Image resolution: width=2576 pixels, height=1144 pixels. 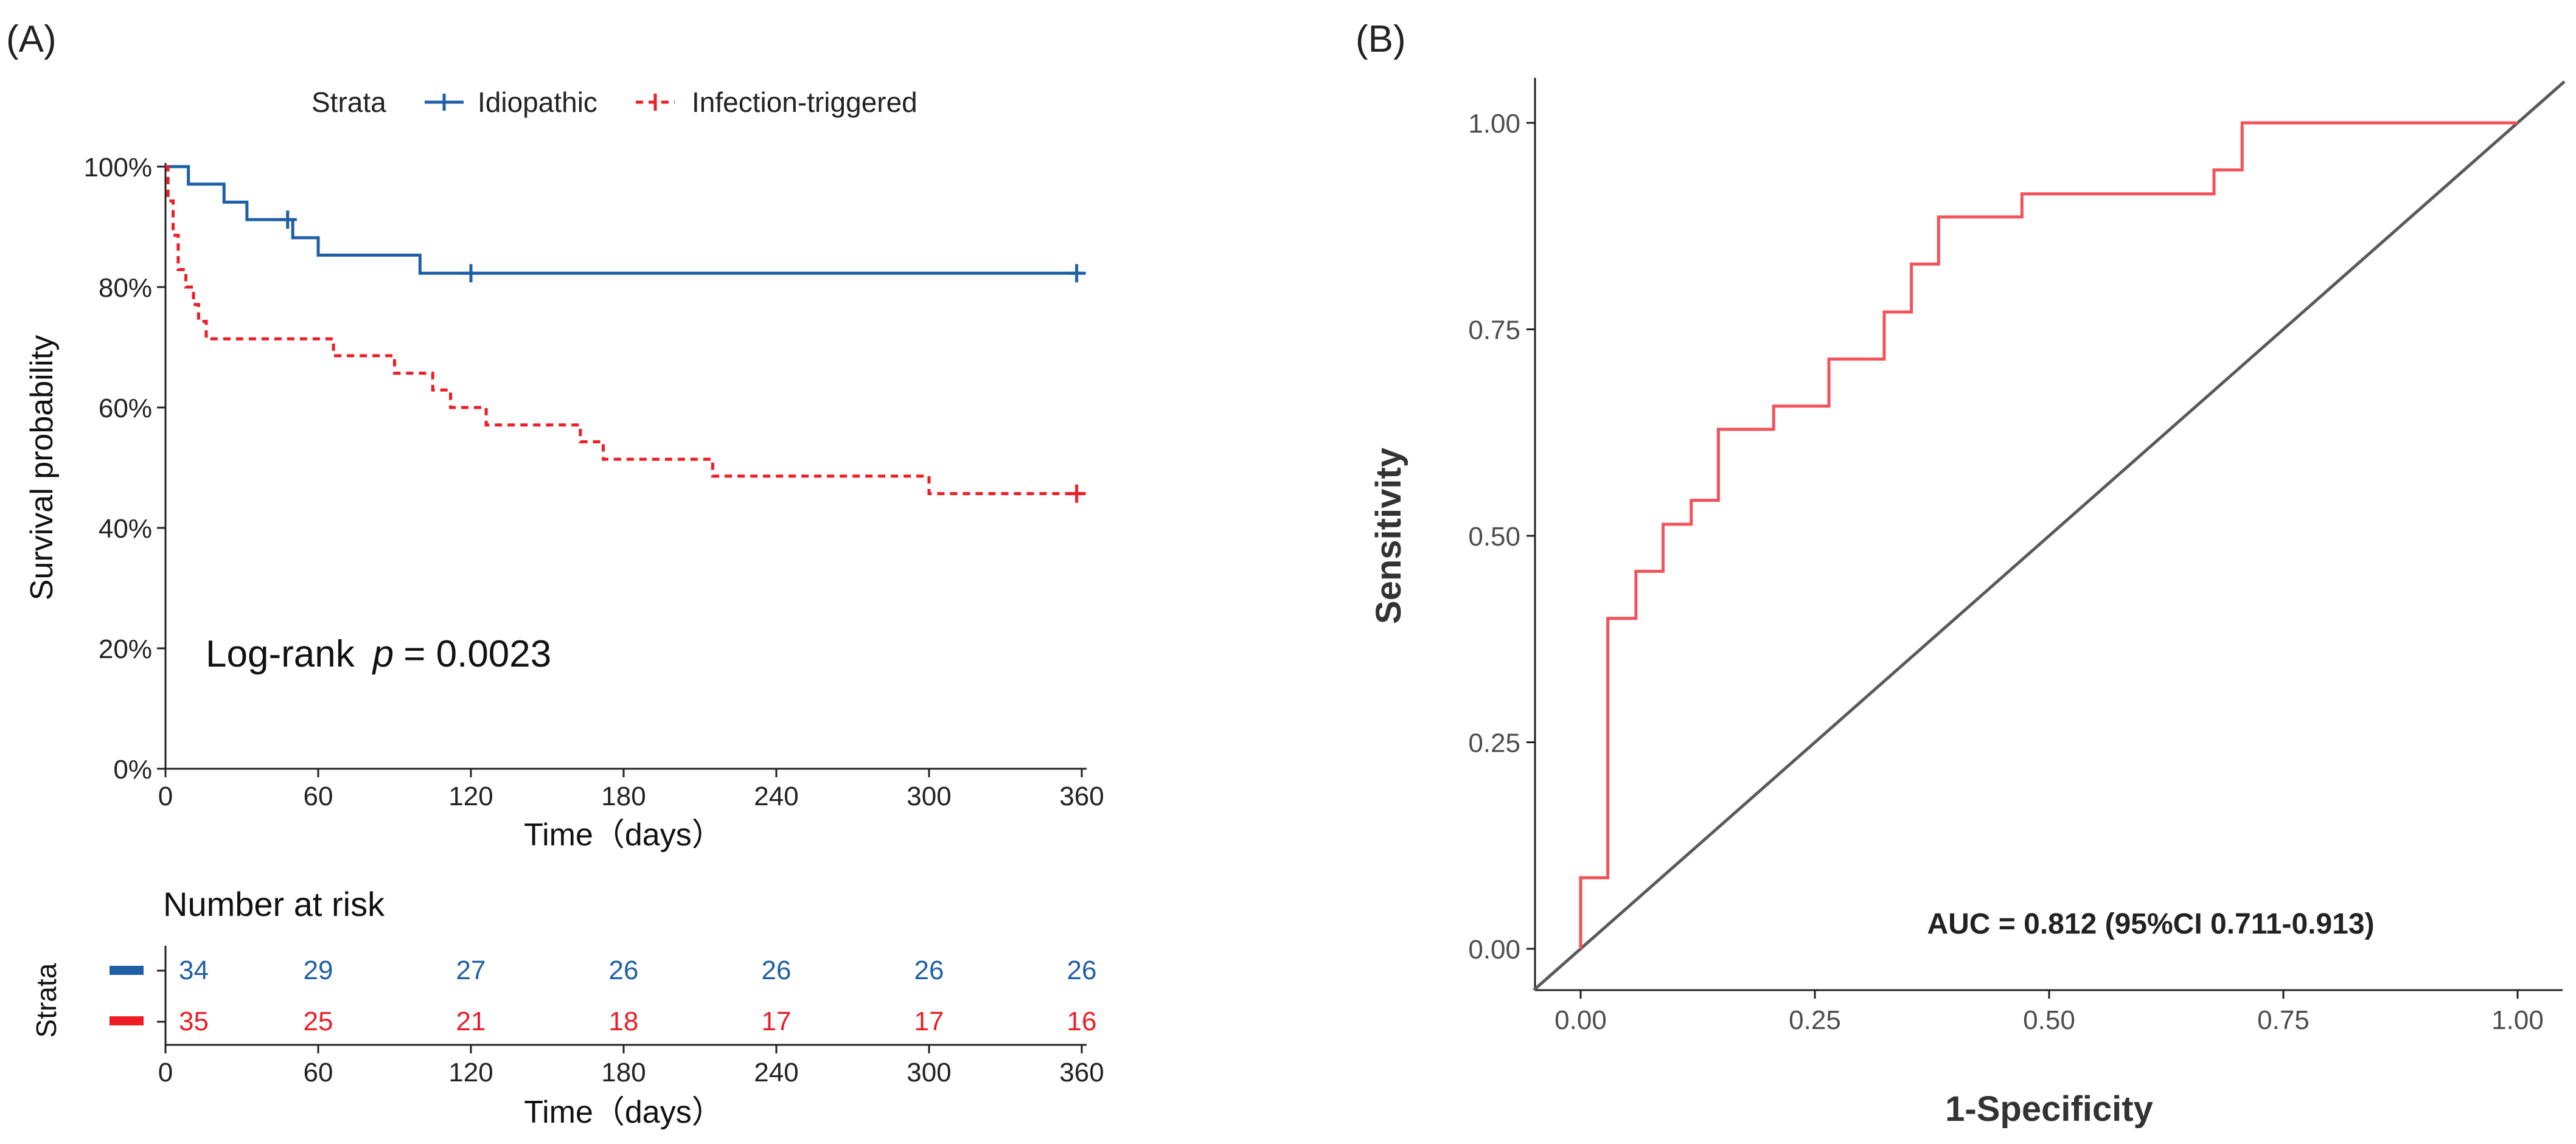 I want to click on risk-infection-swatch, so click(x=127, y=1020).